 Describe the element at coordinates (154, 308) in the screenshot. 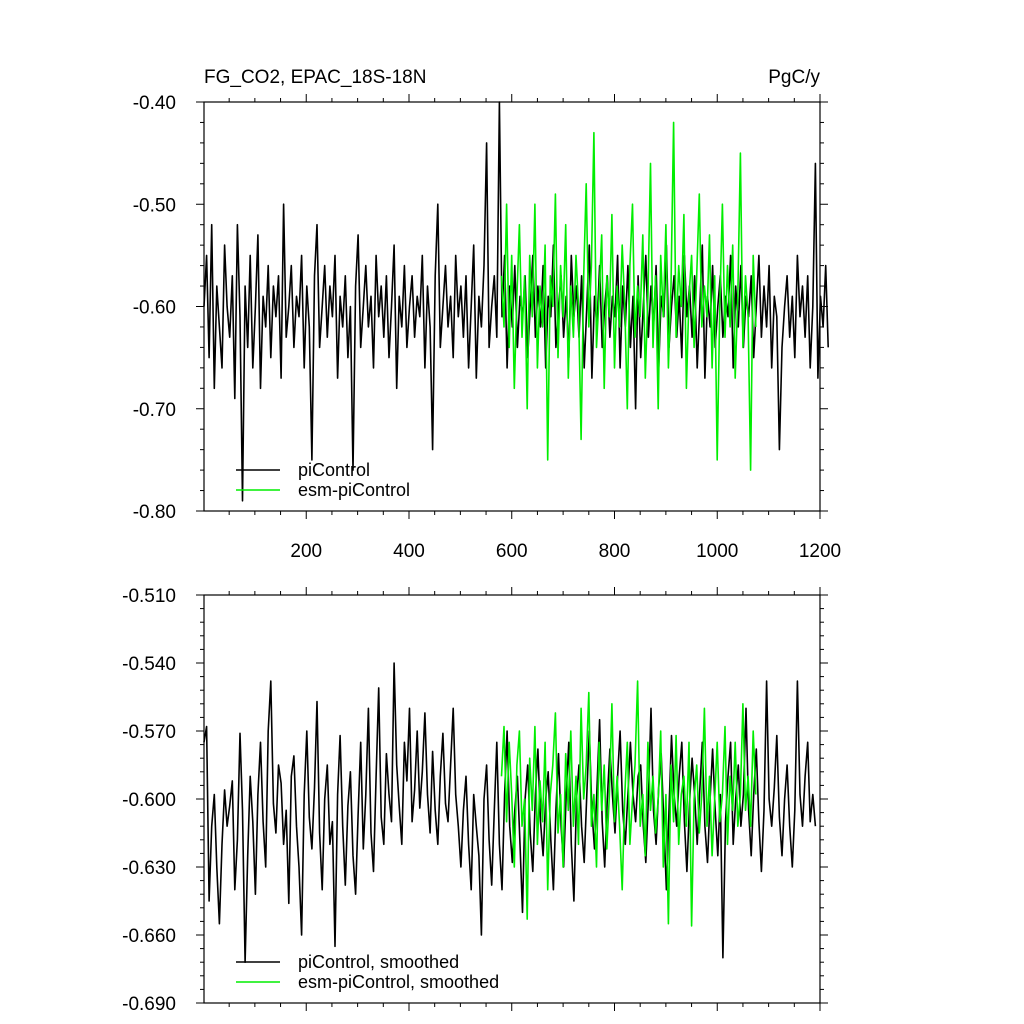

I see `y-tick-label: -0.60` at that location.